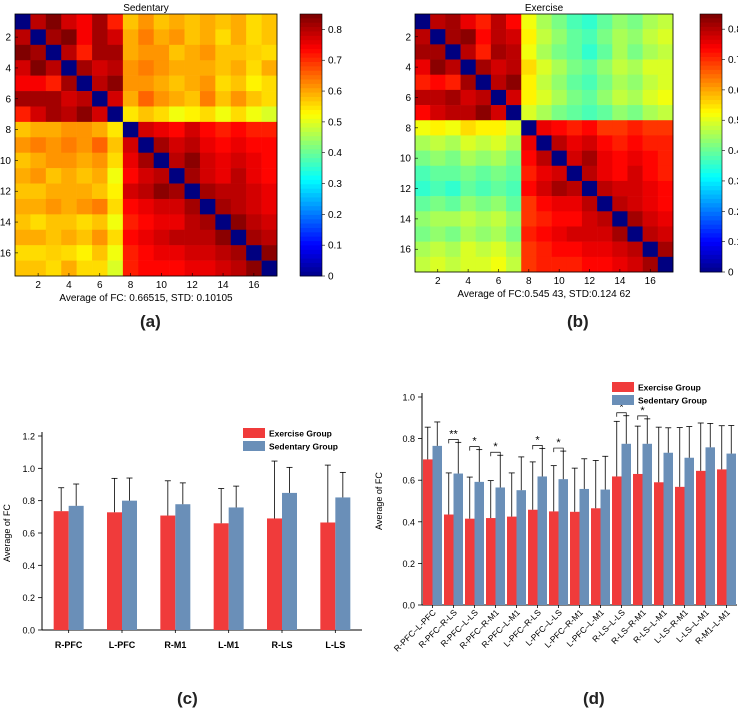 This screenshot has height=715, width=738. What do you see at coordinates (335, 215) in the screenshot?
I see `colorbar-tick-label: 0.2` at bounding box center [335, 215].